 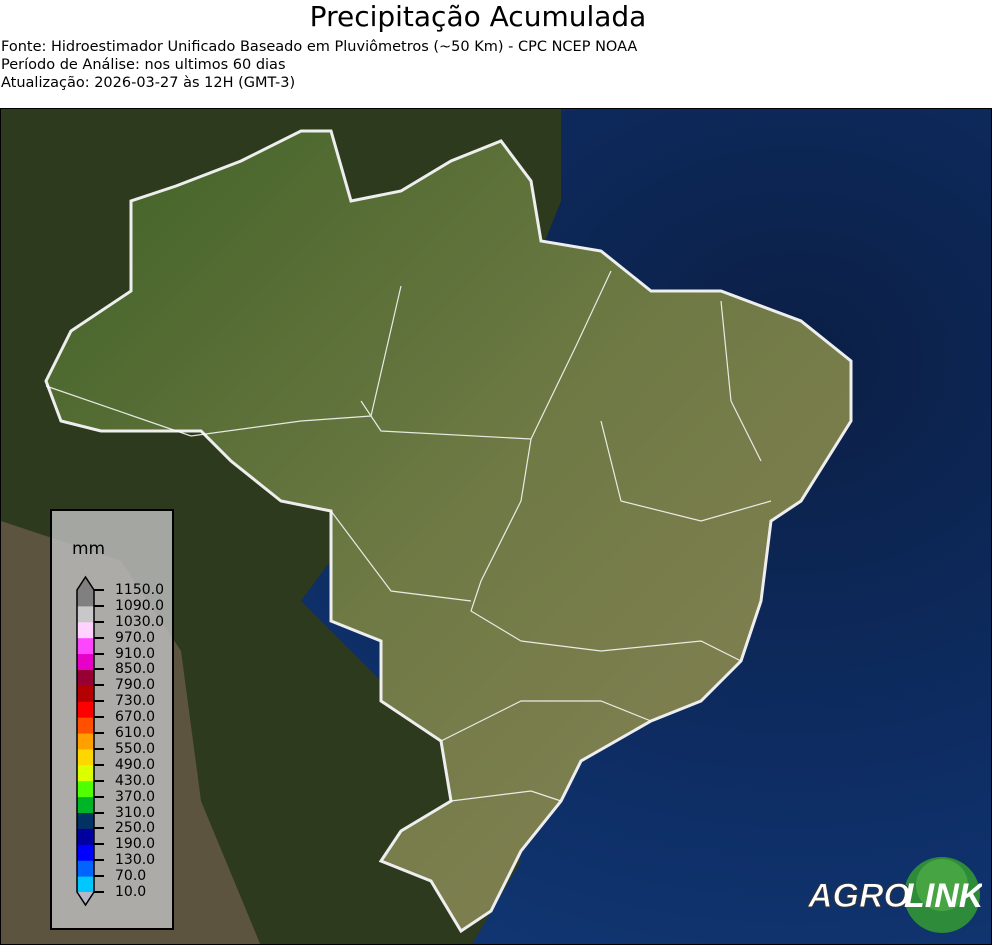 I want to click on colorbar-min-arrow, so click(x=85, y=898).